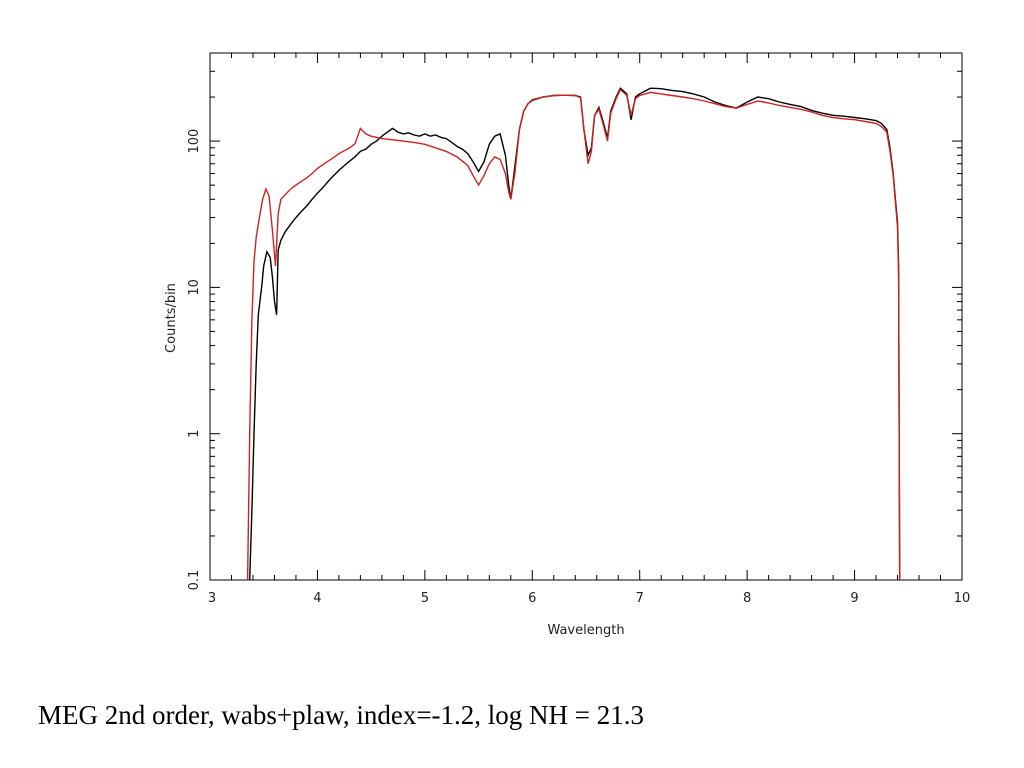 Image resolution: width=1024 pixels, height=768 pixels. What do you see at coordinates (532, 598) in the screenshot?
I see `x-tick-label: 6` at bounding box center [532, 598].